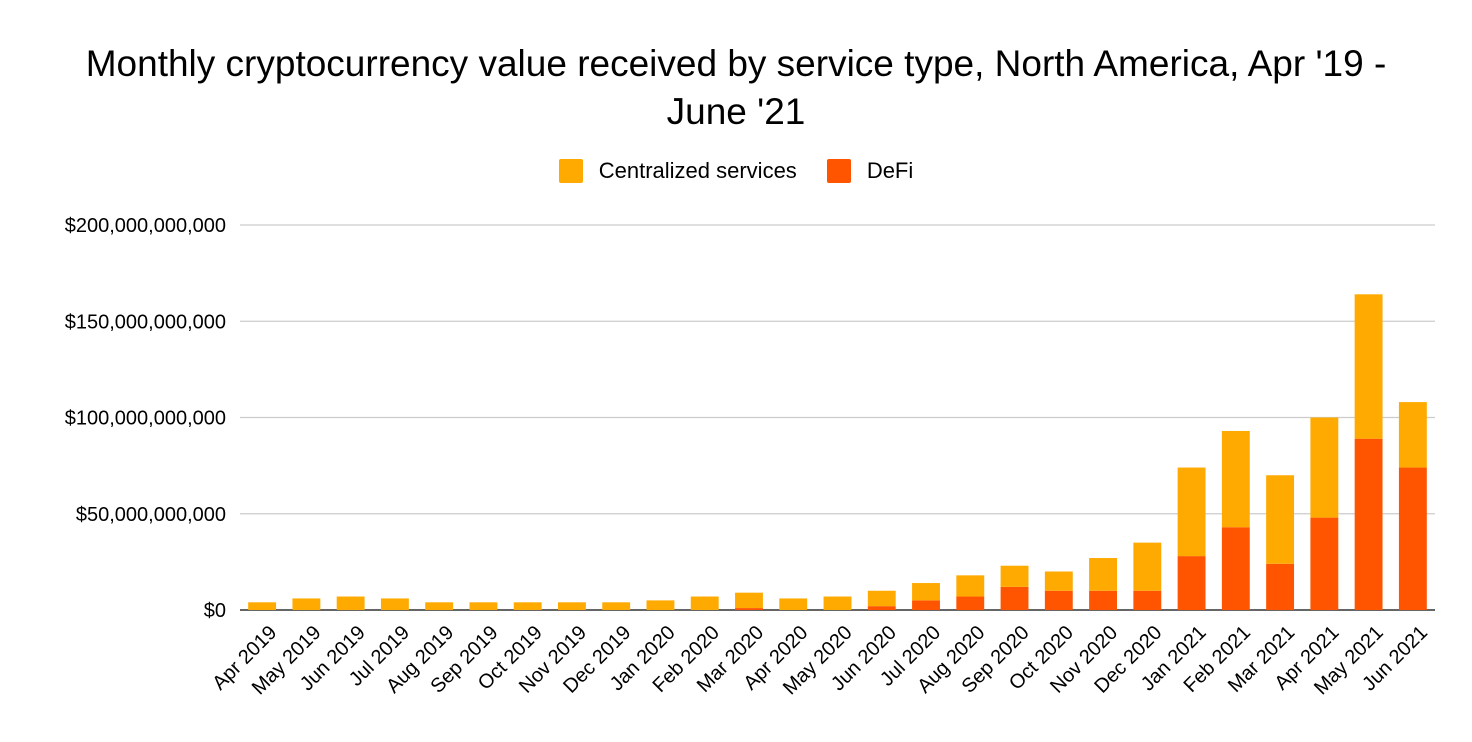 Image resolution: width=1472 pixels, height=742 pixels. I want to click on y-tick-label: $100,000,000,000, so click(145, 419).